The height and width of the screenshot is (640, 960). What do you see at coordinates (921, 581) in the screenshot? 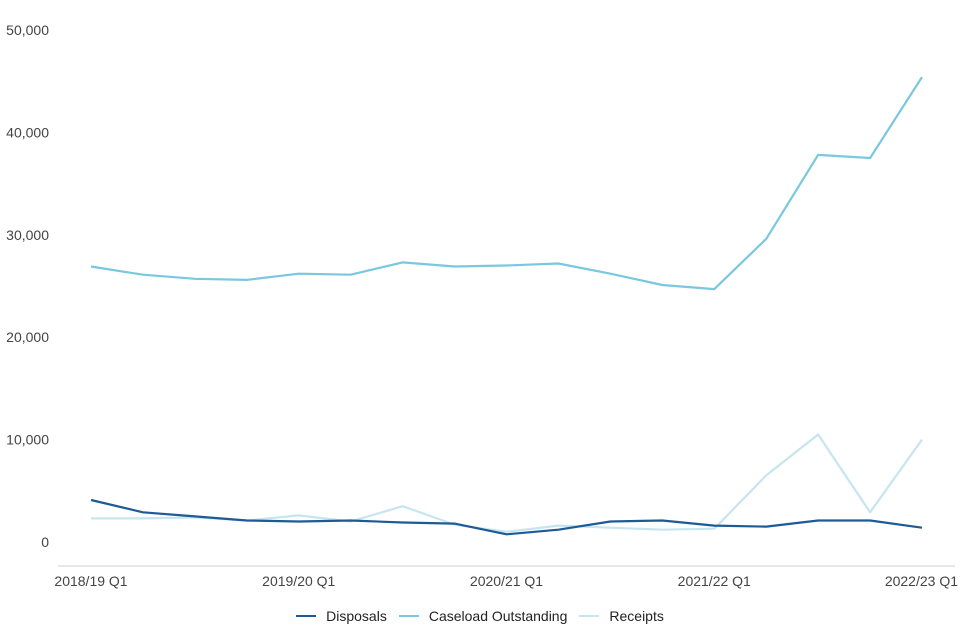
I see `x-tick-label: 2022/23 Q1` at bounding box center [921, 581].